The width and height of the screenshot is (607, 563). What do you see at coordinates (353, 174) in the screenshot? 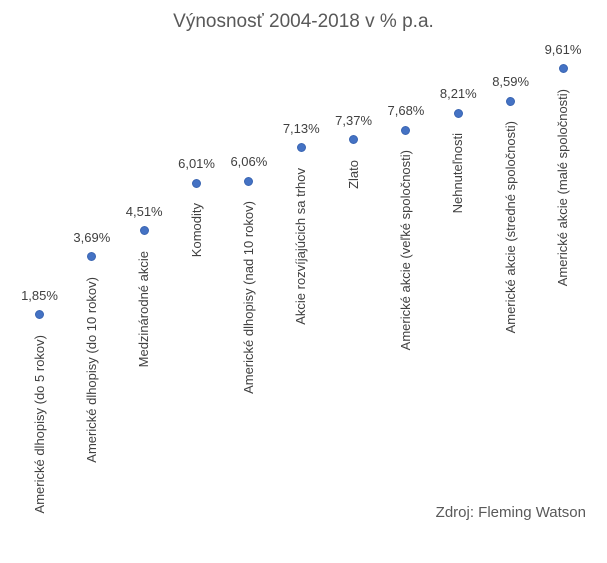
I see `data-point-category-label: Zlato` at bounding box center [353, 174].